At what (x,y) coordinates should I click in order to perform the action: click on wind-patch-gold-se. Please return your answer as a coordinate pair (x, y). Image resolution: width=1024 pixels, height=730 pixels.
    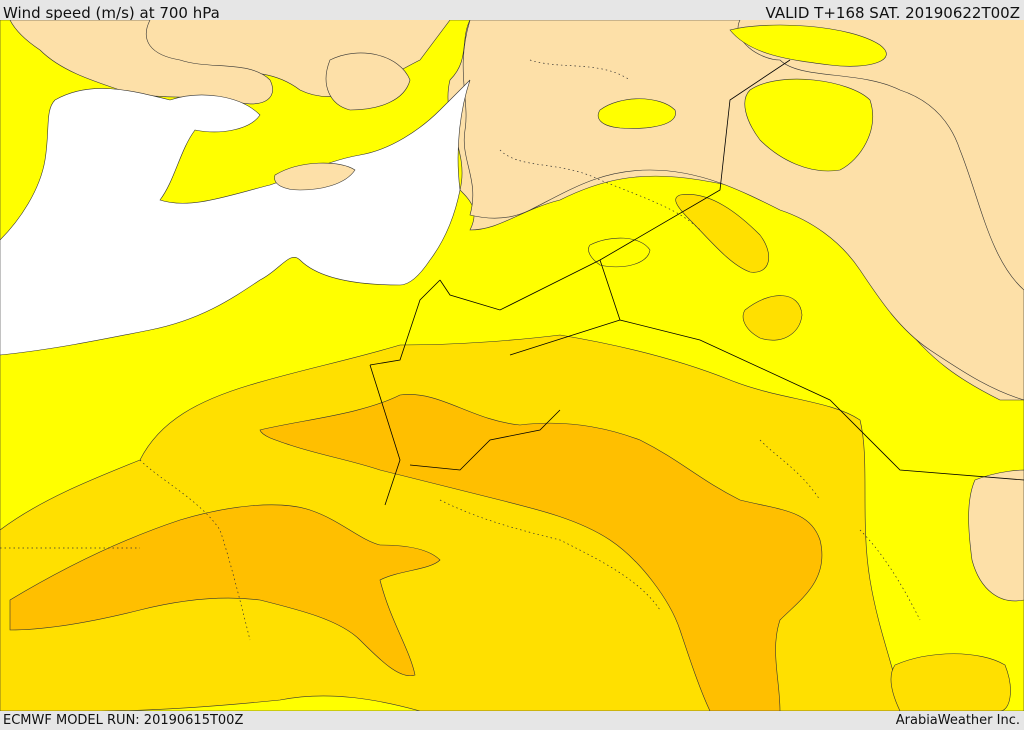
    Looking at the image, I should click on (950, 682).